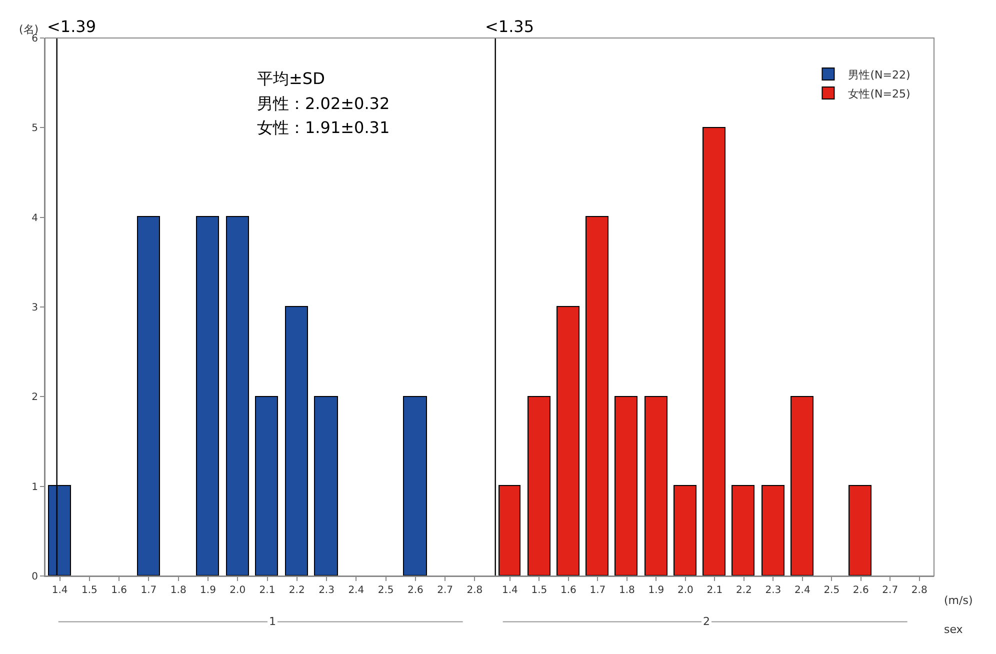 The width and height of the screenshot is (996, 654). I want to click on y-tick-label: 2, so click(35, 398).